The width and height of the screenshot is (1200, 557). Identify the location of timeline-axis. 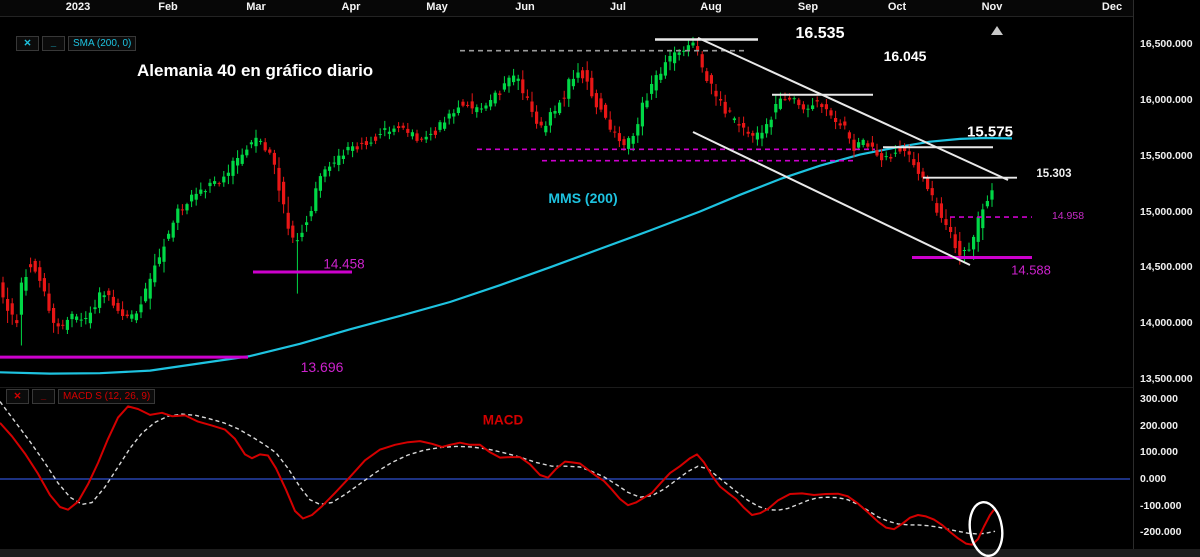
(600, 8).